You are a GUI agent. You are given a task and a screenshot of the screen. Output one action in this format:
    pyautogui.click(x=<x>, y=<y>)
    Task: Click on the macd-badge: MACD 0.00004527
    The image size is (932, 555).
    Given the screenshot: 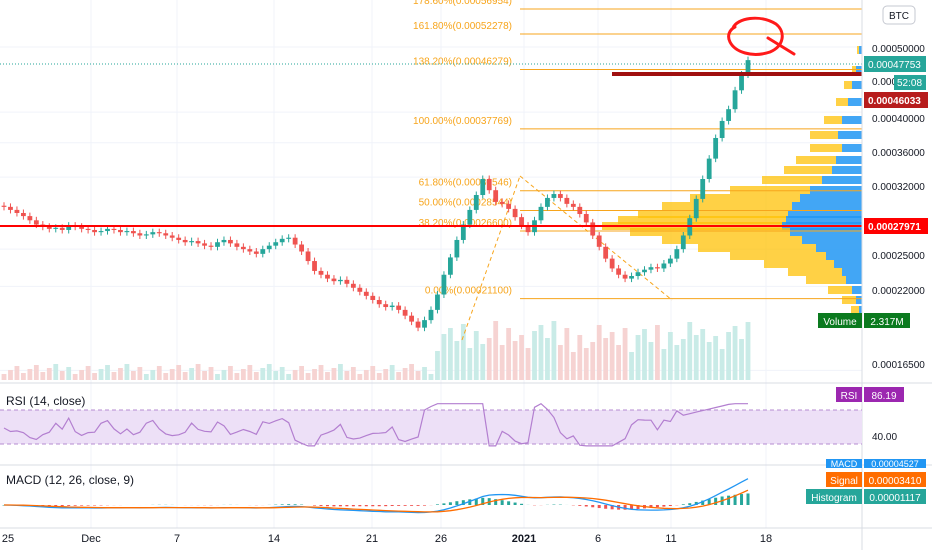 What is the action you would take?
    pyautogui.click(x=876, y=464)
    